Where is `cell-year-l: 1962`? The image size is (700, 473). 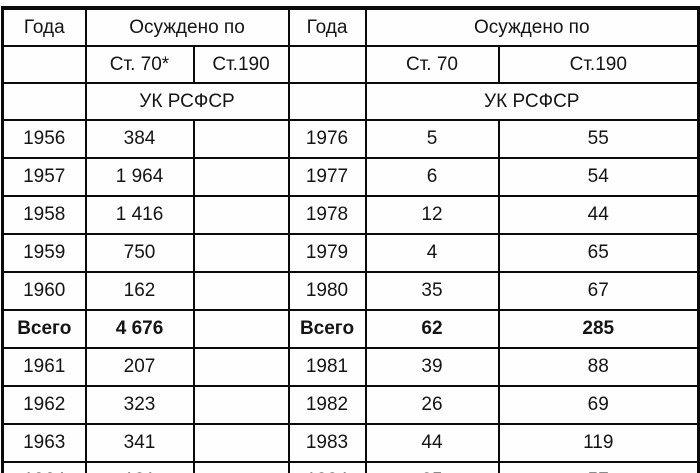
cell-year-l: 1962 is located at coordinates (44, 405).